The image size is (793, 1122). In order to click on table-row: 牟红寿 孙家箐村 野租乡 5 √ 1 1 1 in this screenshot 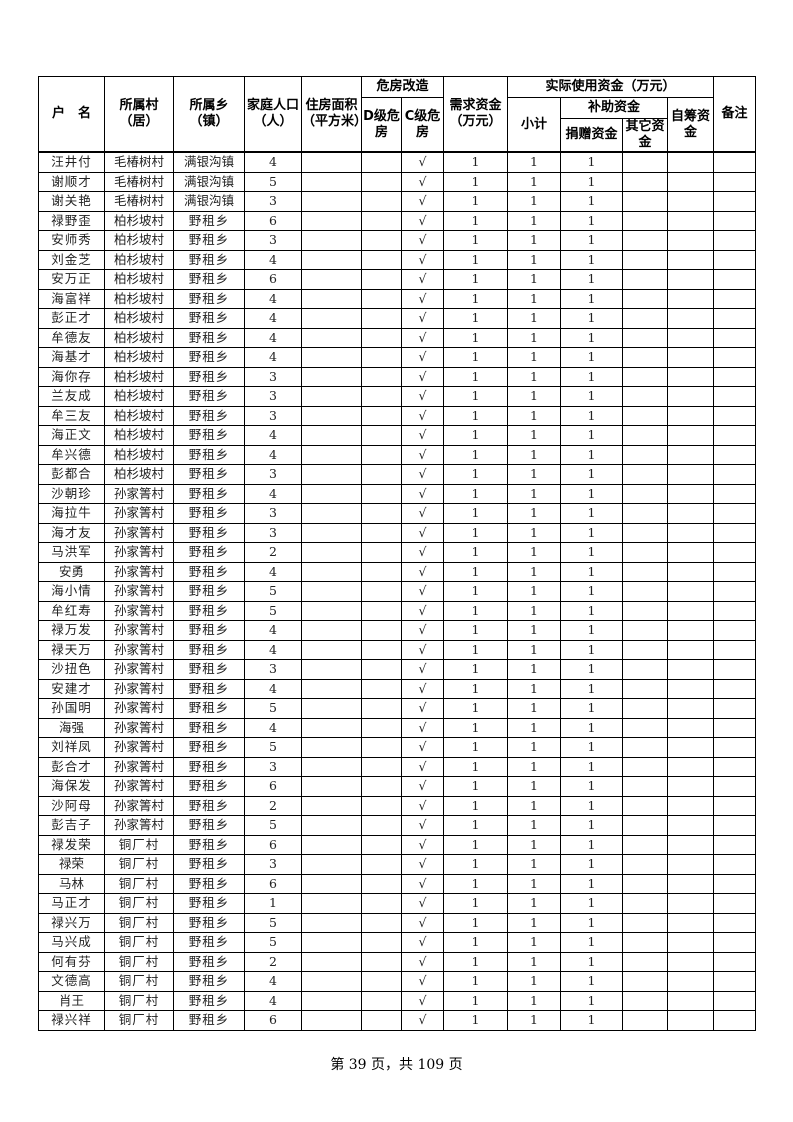, I will do `click(397, 610)`.